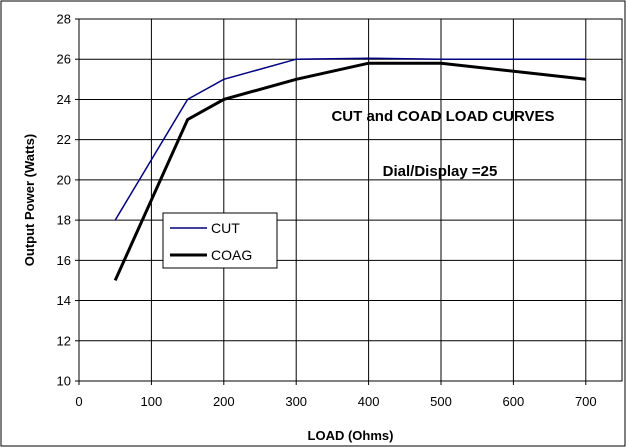 The image size is (626, 447). Describe the element at coordinates (369, 401) in the screenshot. I see `x-tick-label: 400` at that location.